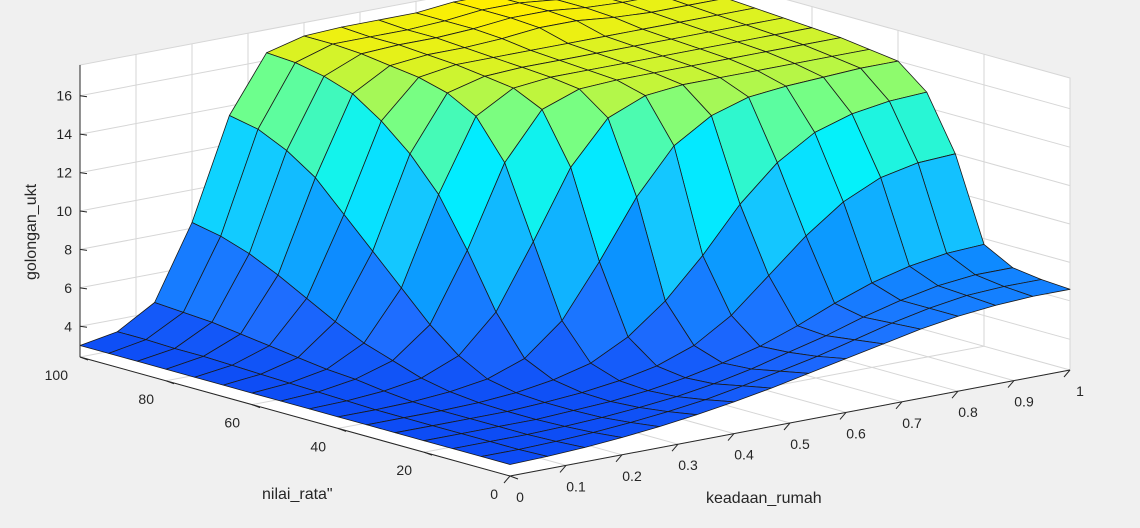 The height and width of the screenshot is (528, 1140). Describe the element at coordinates (968, 412) in the screenshot. I see `x-tick-label: 0.8` at that location.